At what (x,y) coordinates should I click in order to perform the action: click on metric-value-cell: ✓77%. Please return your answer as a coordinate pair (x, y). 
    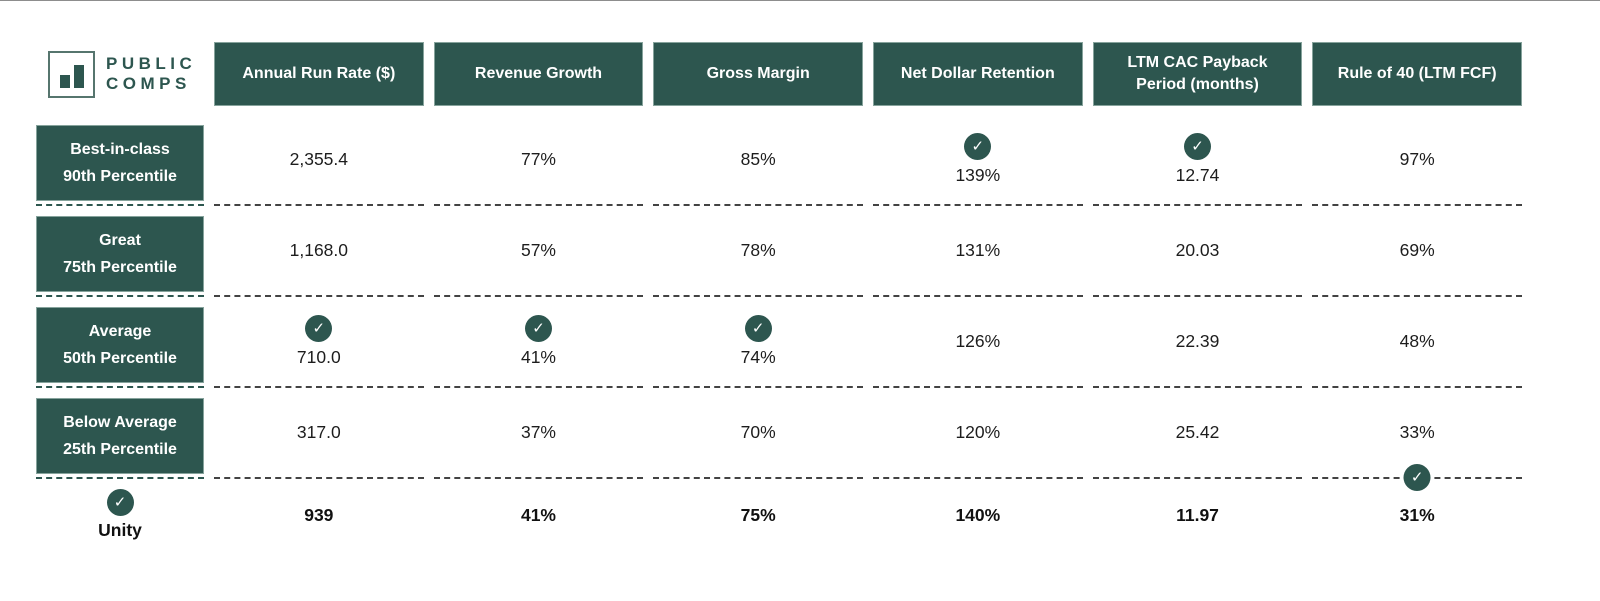
    Looking at the image, I should click on (538, 160).